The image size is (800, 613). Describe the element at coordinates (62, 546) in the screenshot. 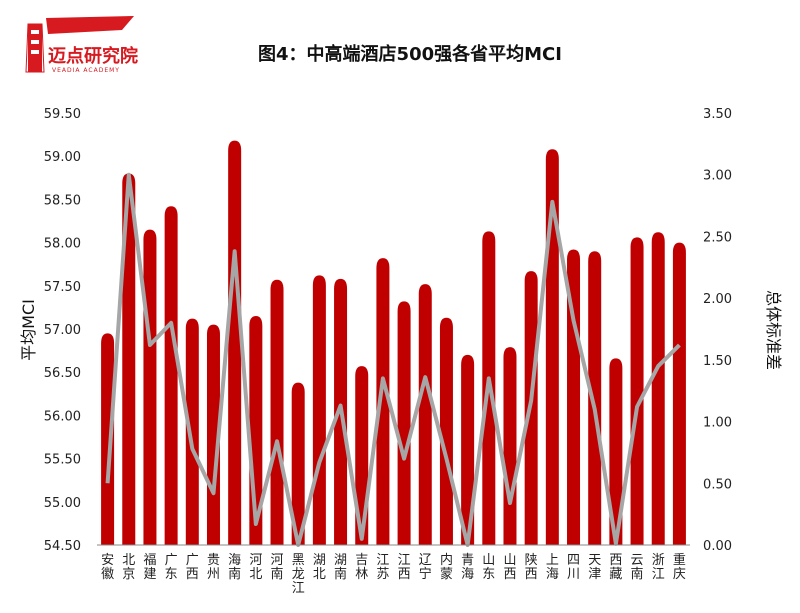

I see `y-left-tick: 54.50` at that location.